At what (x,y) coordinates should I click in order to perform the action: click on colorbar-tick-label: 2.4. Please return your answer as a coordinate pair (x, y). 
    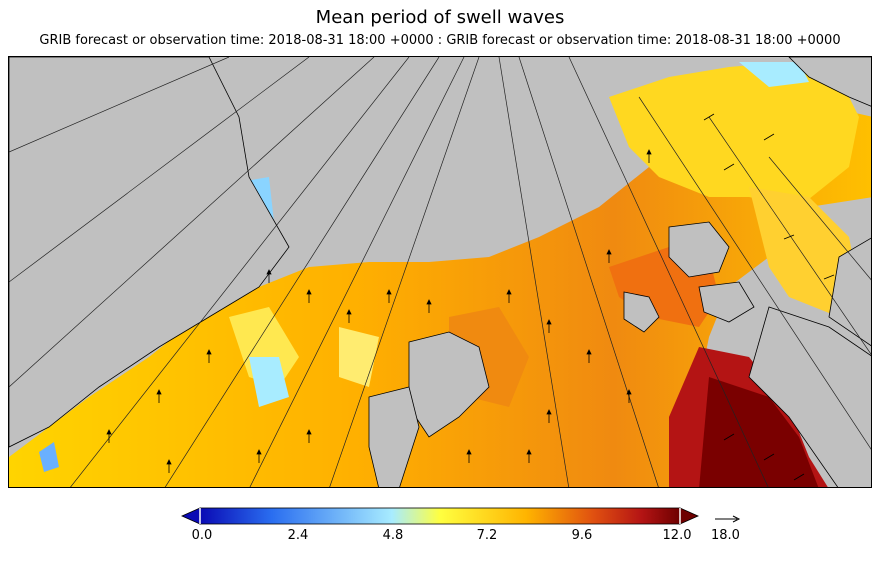
    Looking at the image, I should click on (298, 535).